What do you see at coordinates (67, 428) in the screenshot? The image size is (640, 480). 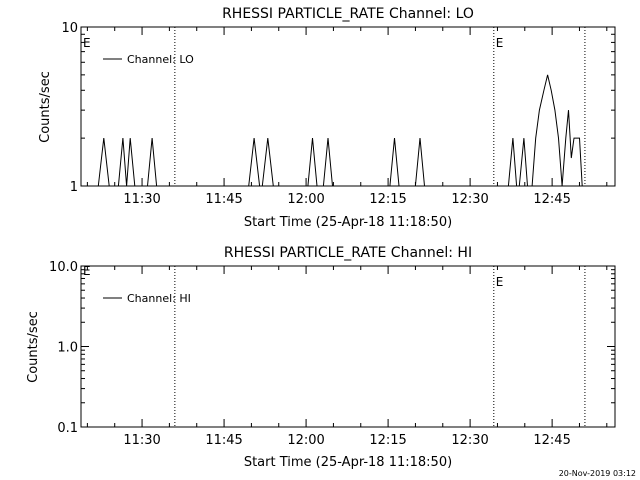 I see `y-tick-label: 0.1` at bounding box center [67, 428].